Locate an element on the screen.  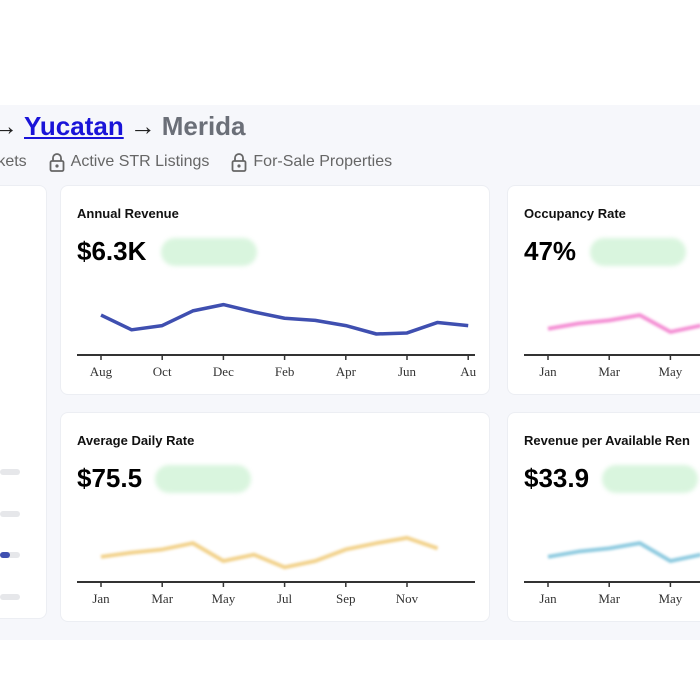
x-tick-label: Sep is located at coordinates (346, 598).